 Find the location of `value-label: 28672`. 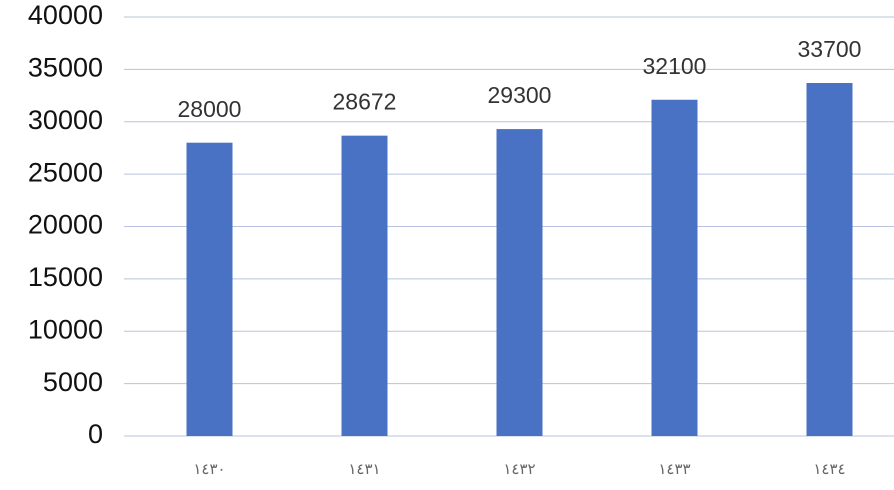

value-label: 28672 is located at coordinates (365, 102).